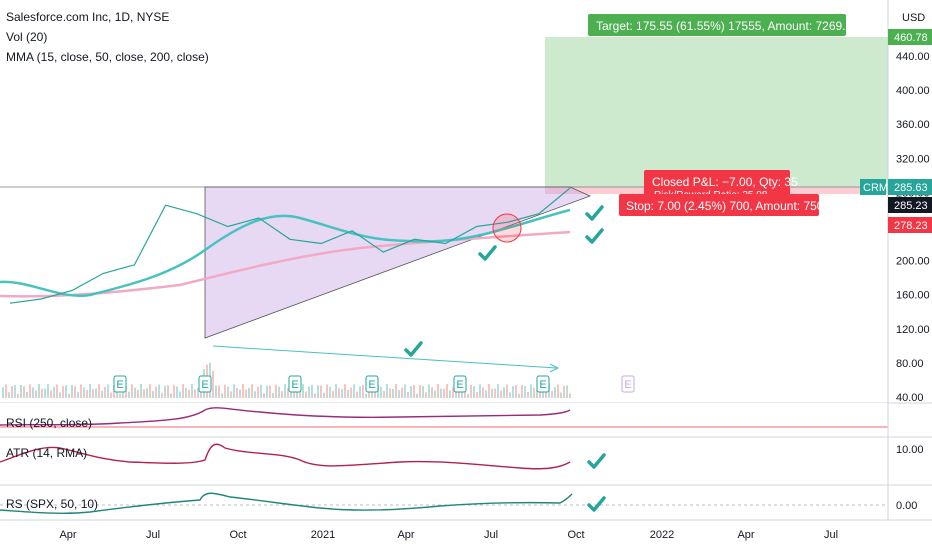 Image resolution: width=932 pixels, height=550 pixels. Describe the element at coordinates (717, 183) in the screenshot. I see `closed-pnl-box` at that location.